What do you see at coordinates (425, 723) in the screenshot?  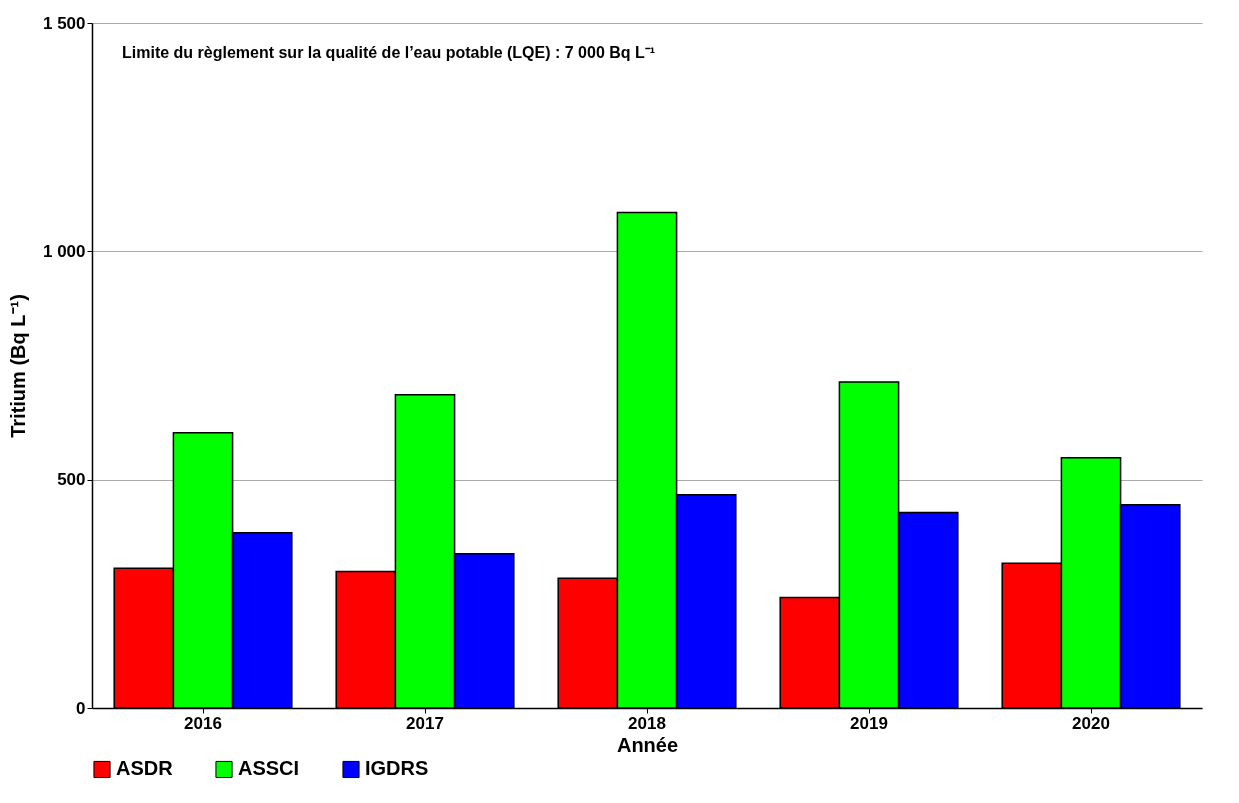 I see `x-tick-label: 2017` at bounding box center [425, 723].